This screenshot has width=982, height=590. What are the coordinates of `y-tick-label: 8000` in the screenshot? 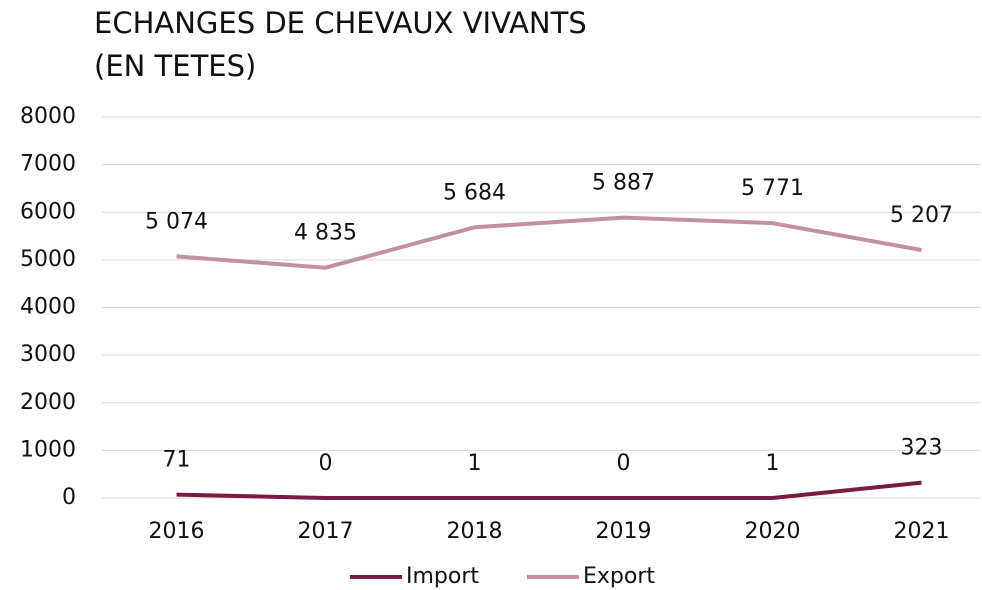 It's located at (48, 116).